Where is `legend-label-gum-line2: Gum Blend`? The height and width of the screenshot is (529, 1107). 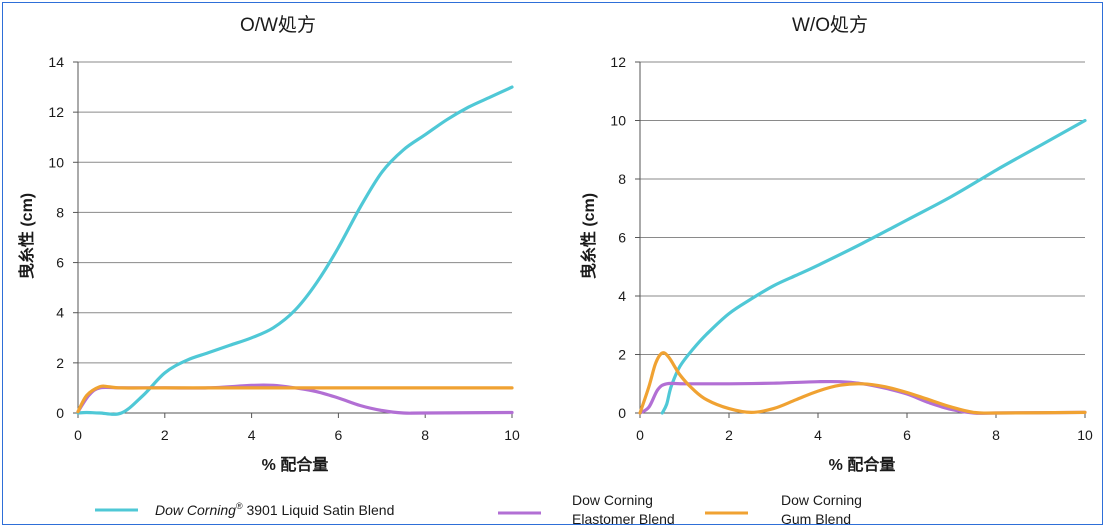 legend-label-gum-line2: Gum Blend is located at coordinates (816, 519).